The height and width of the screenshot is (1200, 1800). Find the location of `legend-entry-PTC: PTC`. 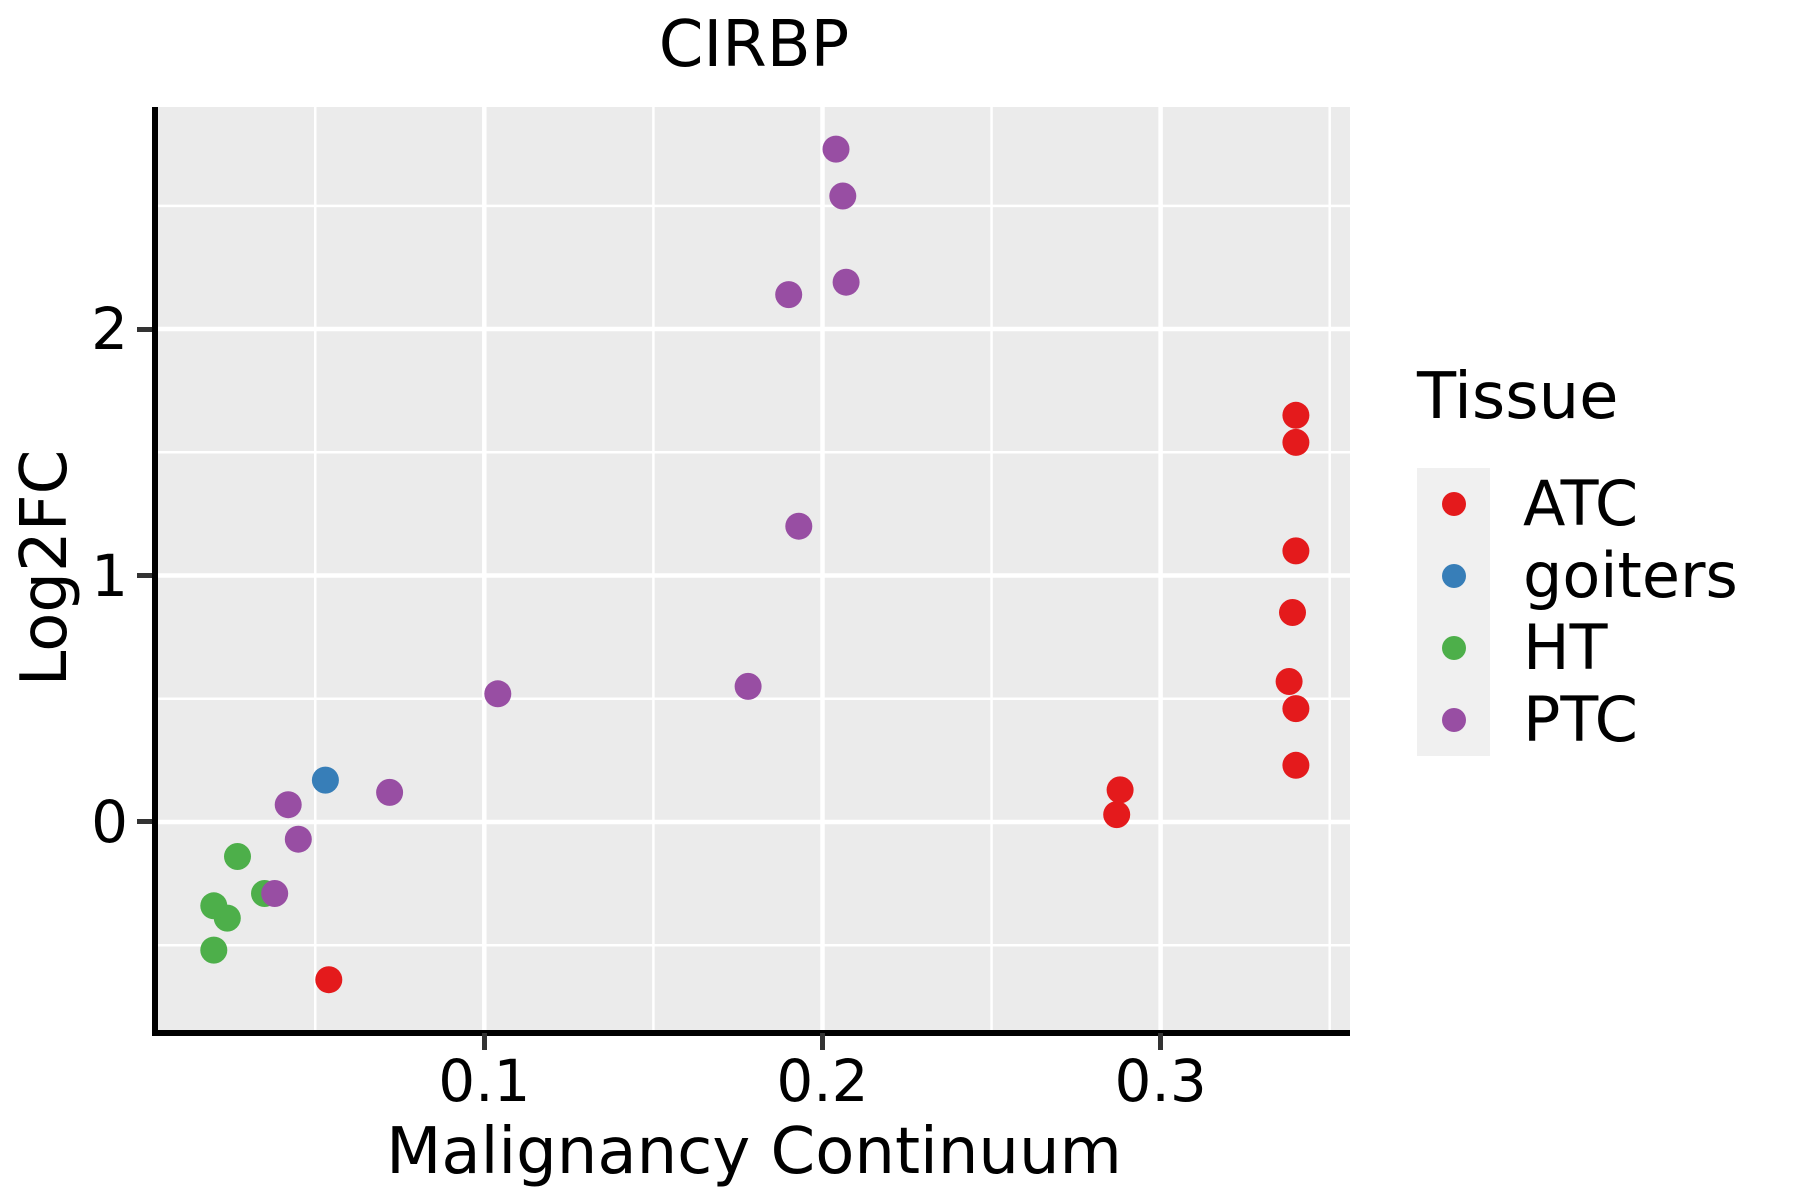

legend-entry-PTC: PTC is located at coordinates (1577, 720).